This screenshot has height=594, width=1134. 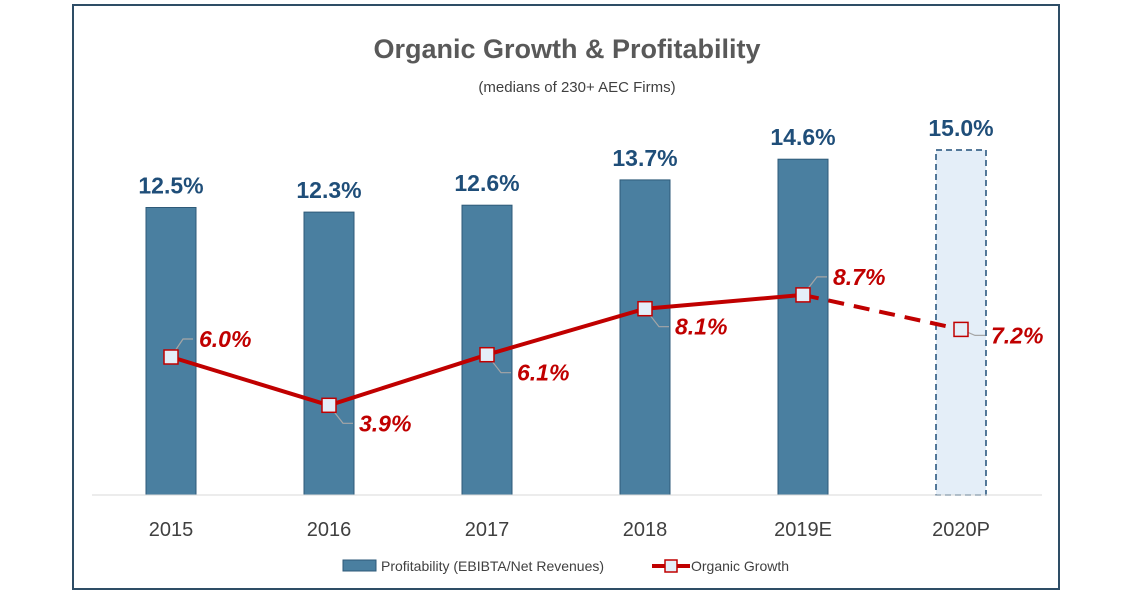 What do you see at coordinates (803, 295) in the screenshot?
I see `line-marker-2019E` at bounding box center [803, 295].